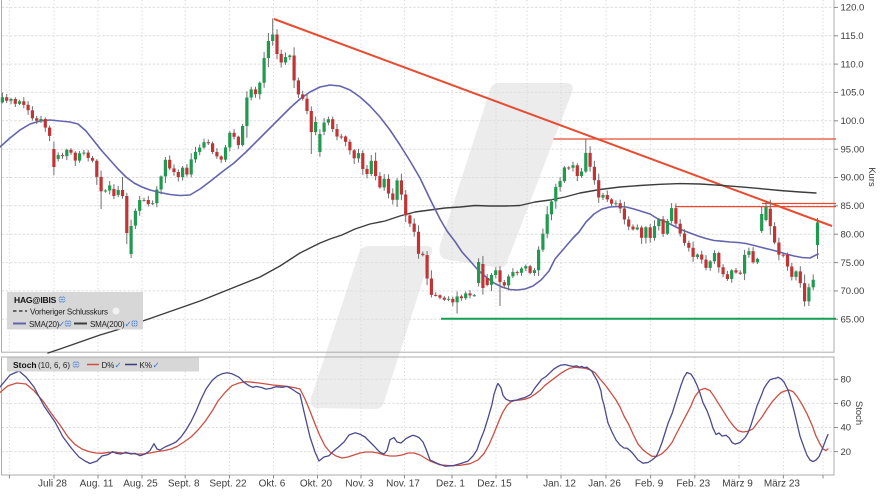  What do you see at coordinates (403, 484) in the screenshot?
I see `svg-text: Nov. 17` at bounding box center [403, 484].